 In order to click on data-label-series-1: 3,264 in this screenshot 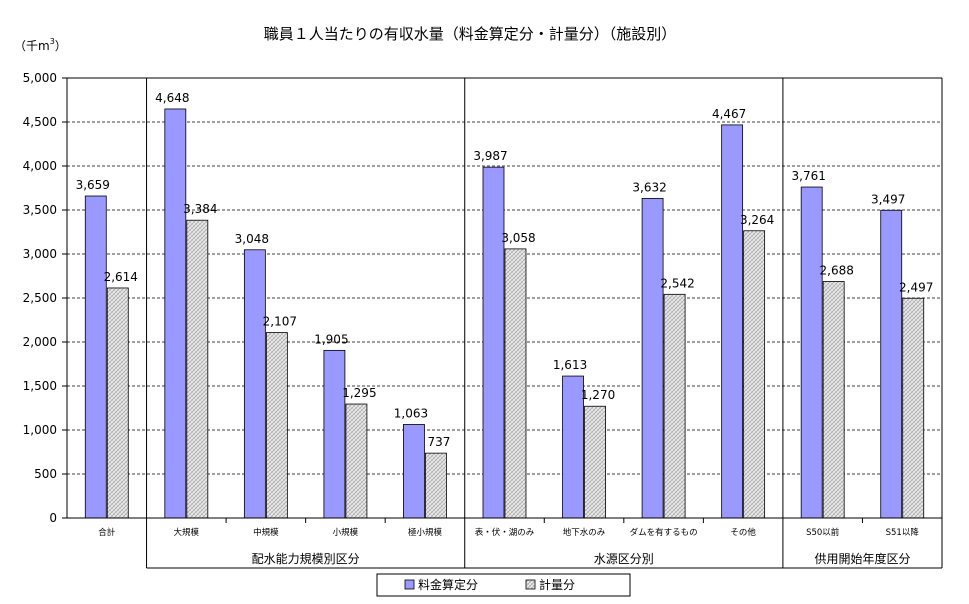, I will do `click(757, 220)`.